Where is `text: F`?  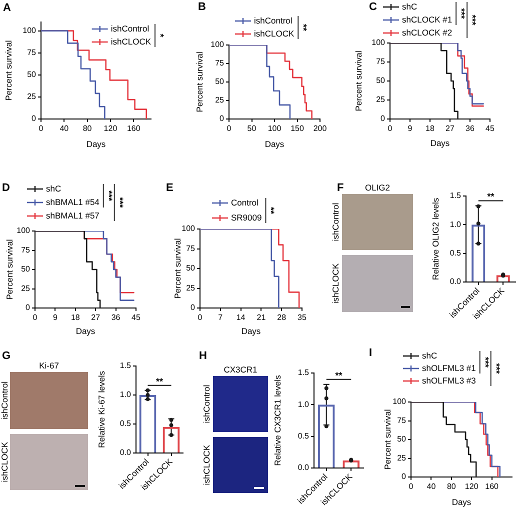
text: F is located at coordinates (340, 188).